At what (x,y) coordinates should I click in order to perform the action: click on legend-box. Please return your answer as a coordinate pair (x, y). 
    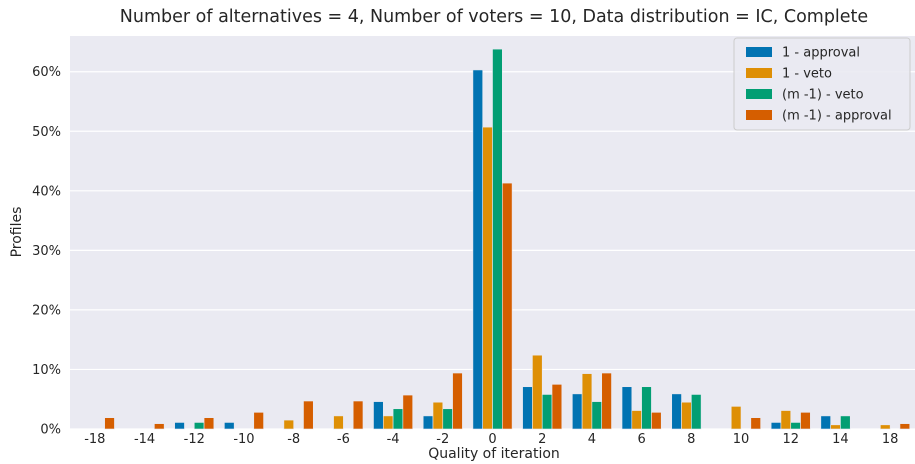
    Looking at the image, I should click on (822, 84).